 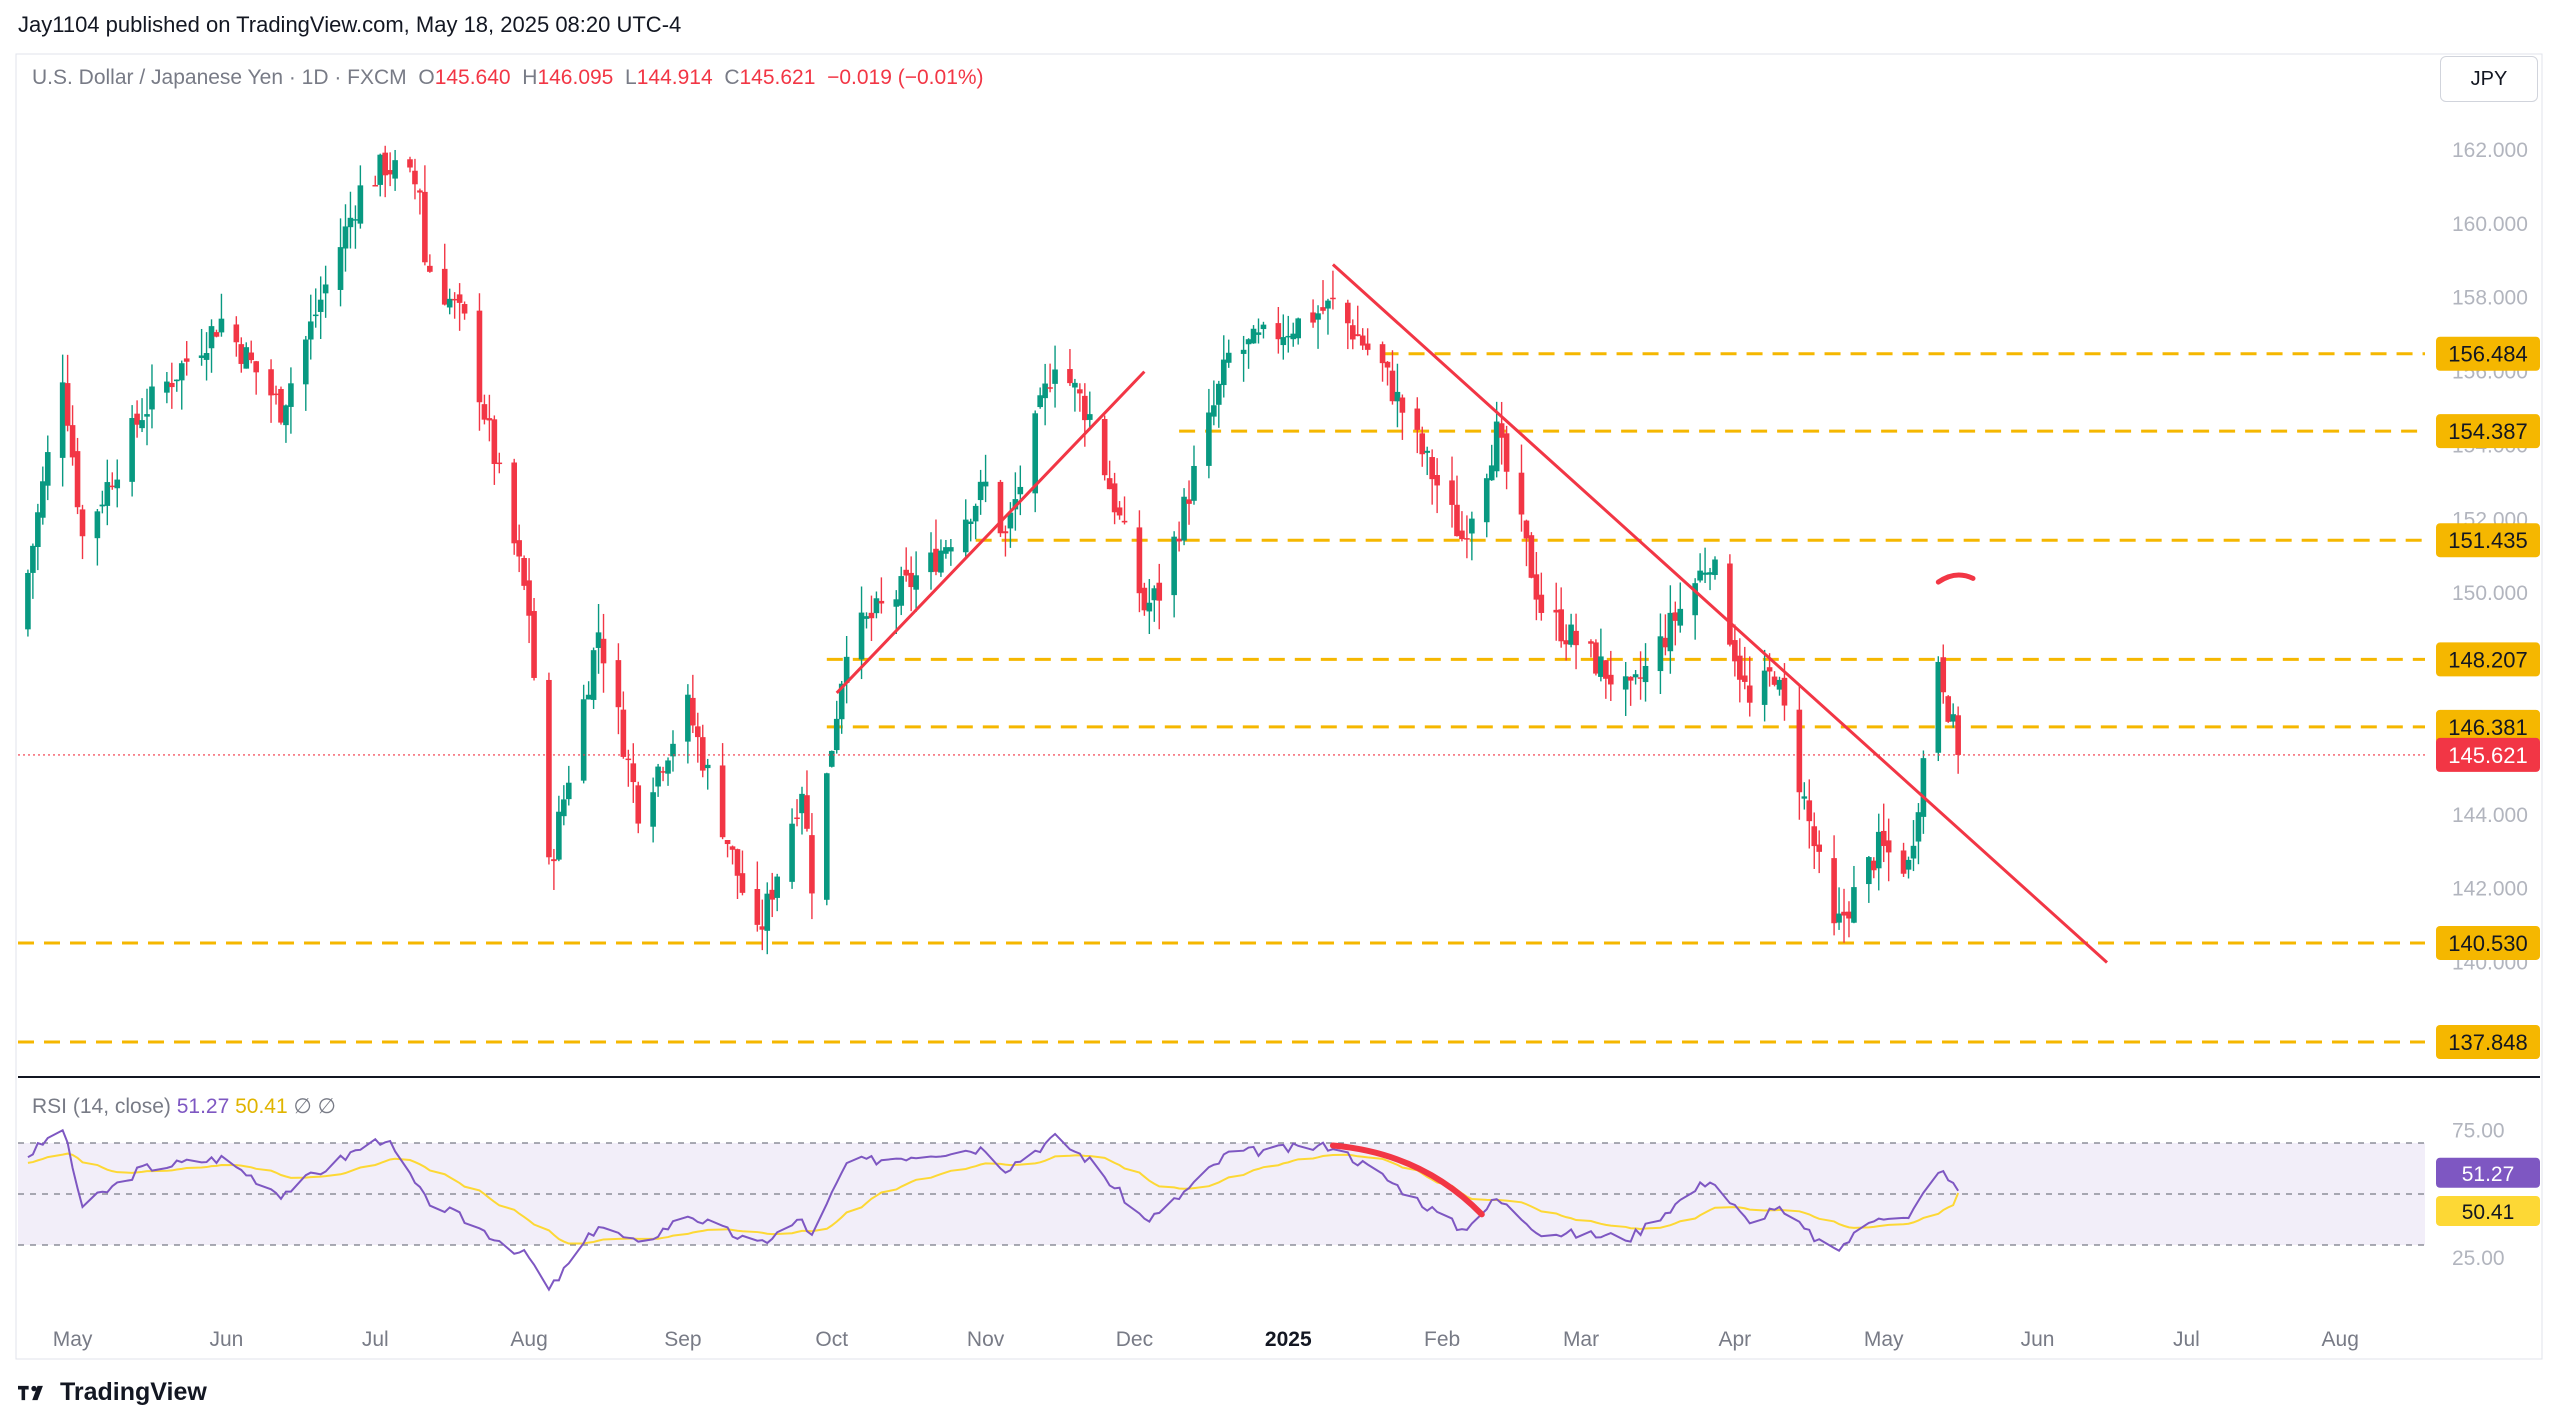 What do you see at coordinates (1884, 1339) in the screenshot?
I see `time-tick-label: May` at bounding box center [1884, 1339].